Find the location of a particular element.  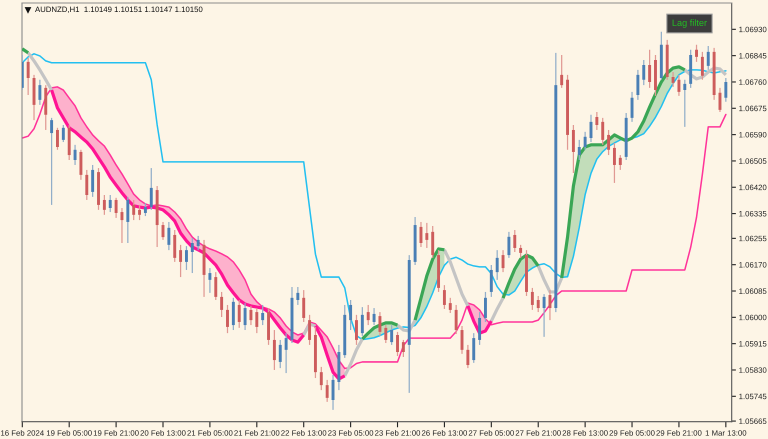

annotation: Lag filter is located at coordinates (689, 23).